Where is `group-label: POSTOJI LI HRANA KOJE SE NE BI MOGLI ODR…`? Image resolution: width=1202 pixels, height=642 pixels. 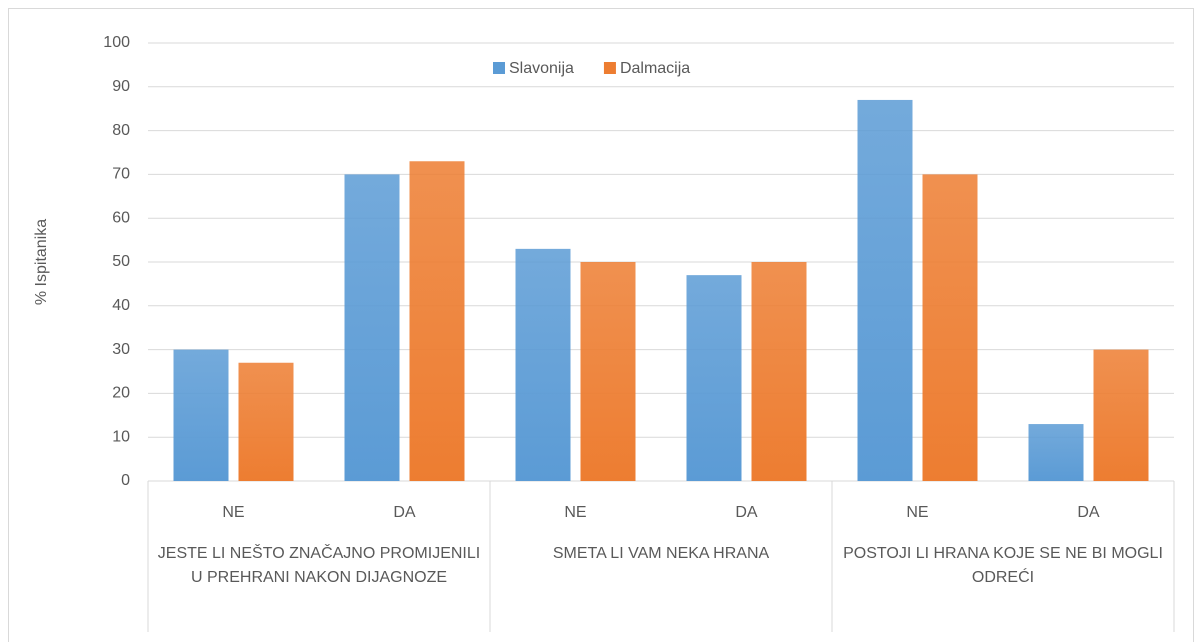 group-label: POSTOJI LI HRANA KOJE SE NE BI MOGLI ODR… is located at coordinates (1003, 565).